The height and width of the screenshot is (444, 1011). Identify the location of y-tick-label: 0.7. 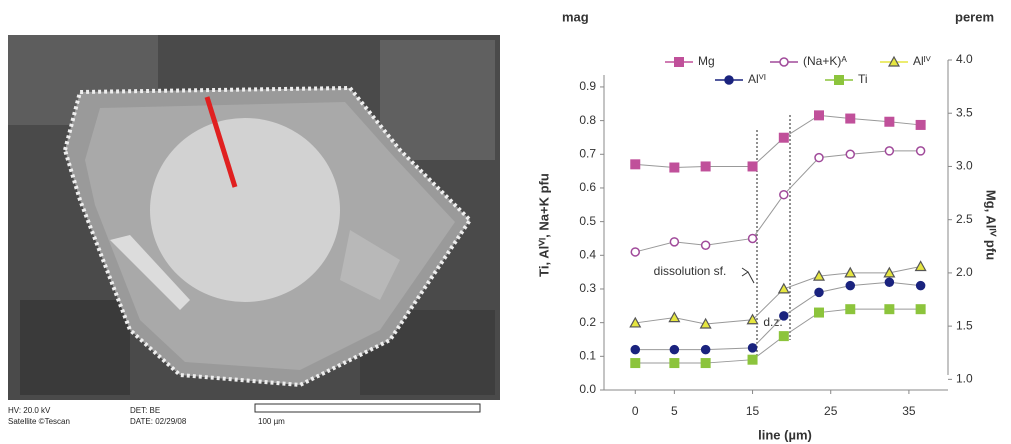
(587, 153).